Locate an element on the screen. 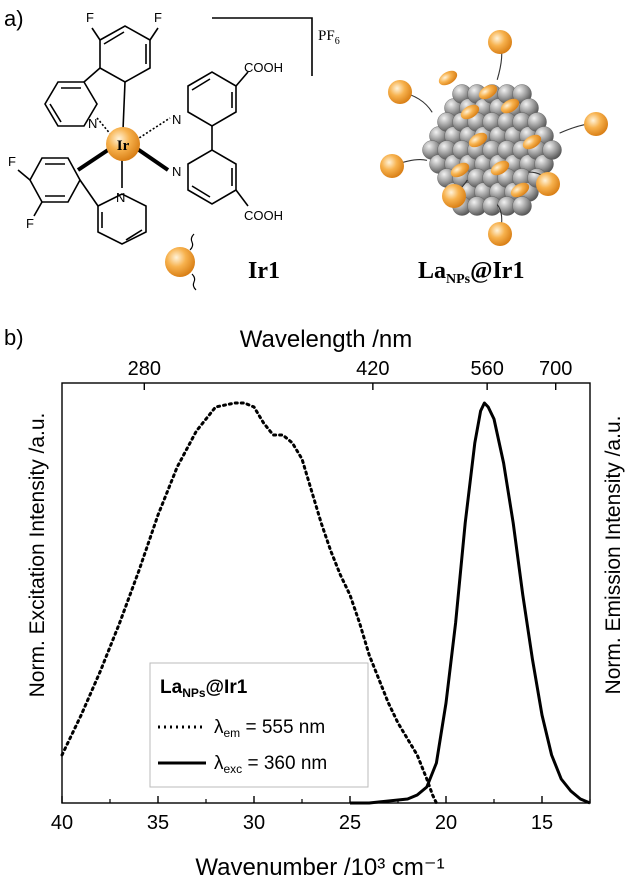  panel-b-label: b) is located at coordinates (14, 337).